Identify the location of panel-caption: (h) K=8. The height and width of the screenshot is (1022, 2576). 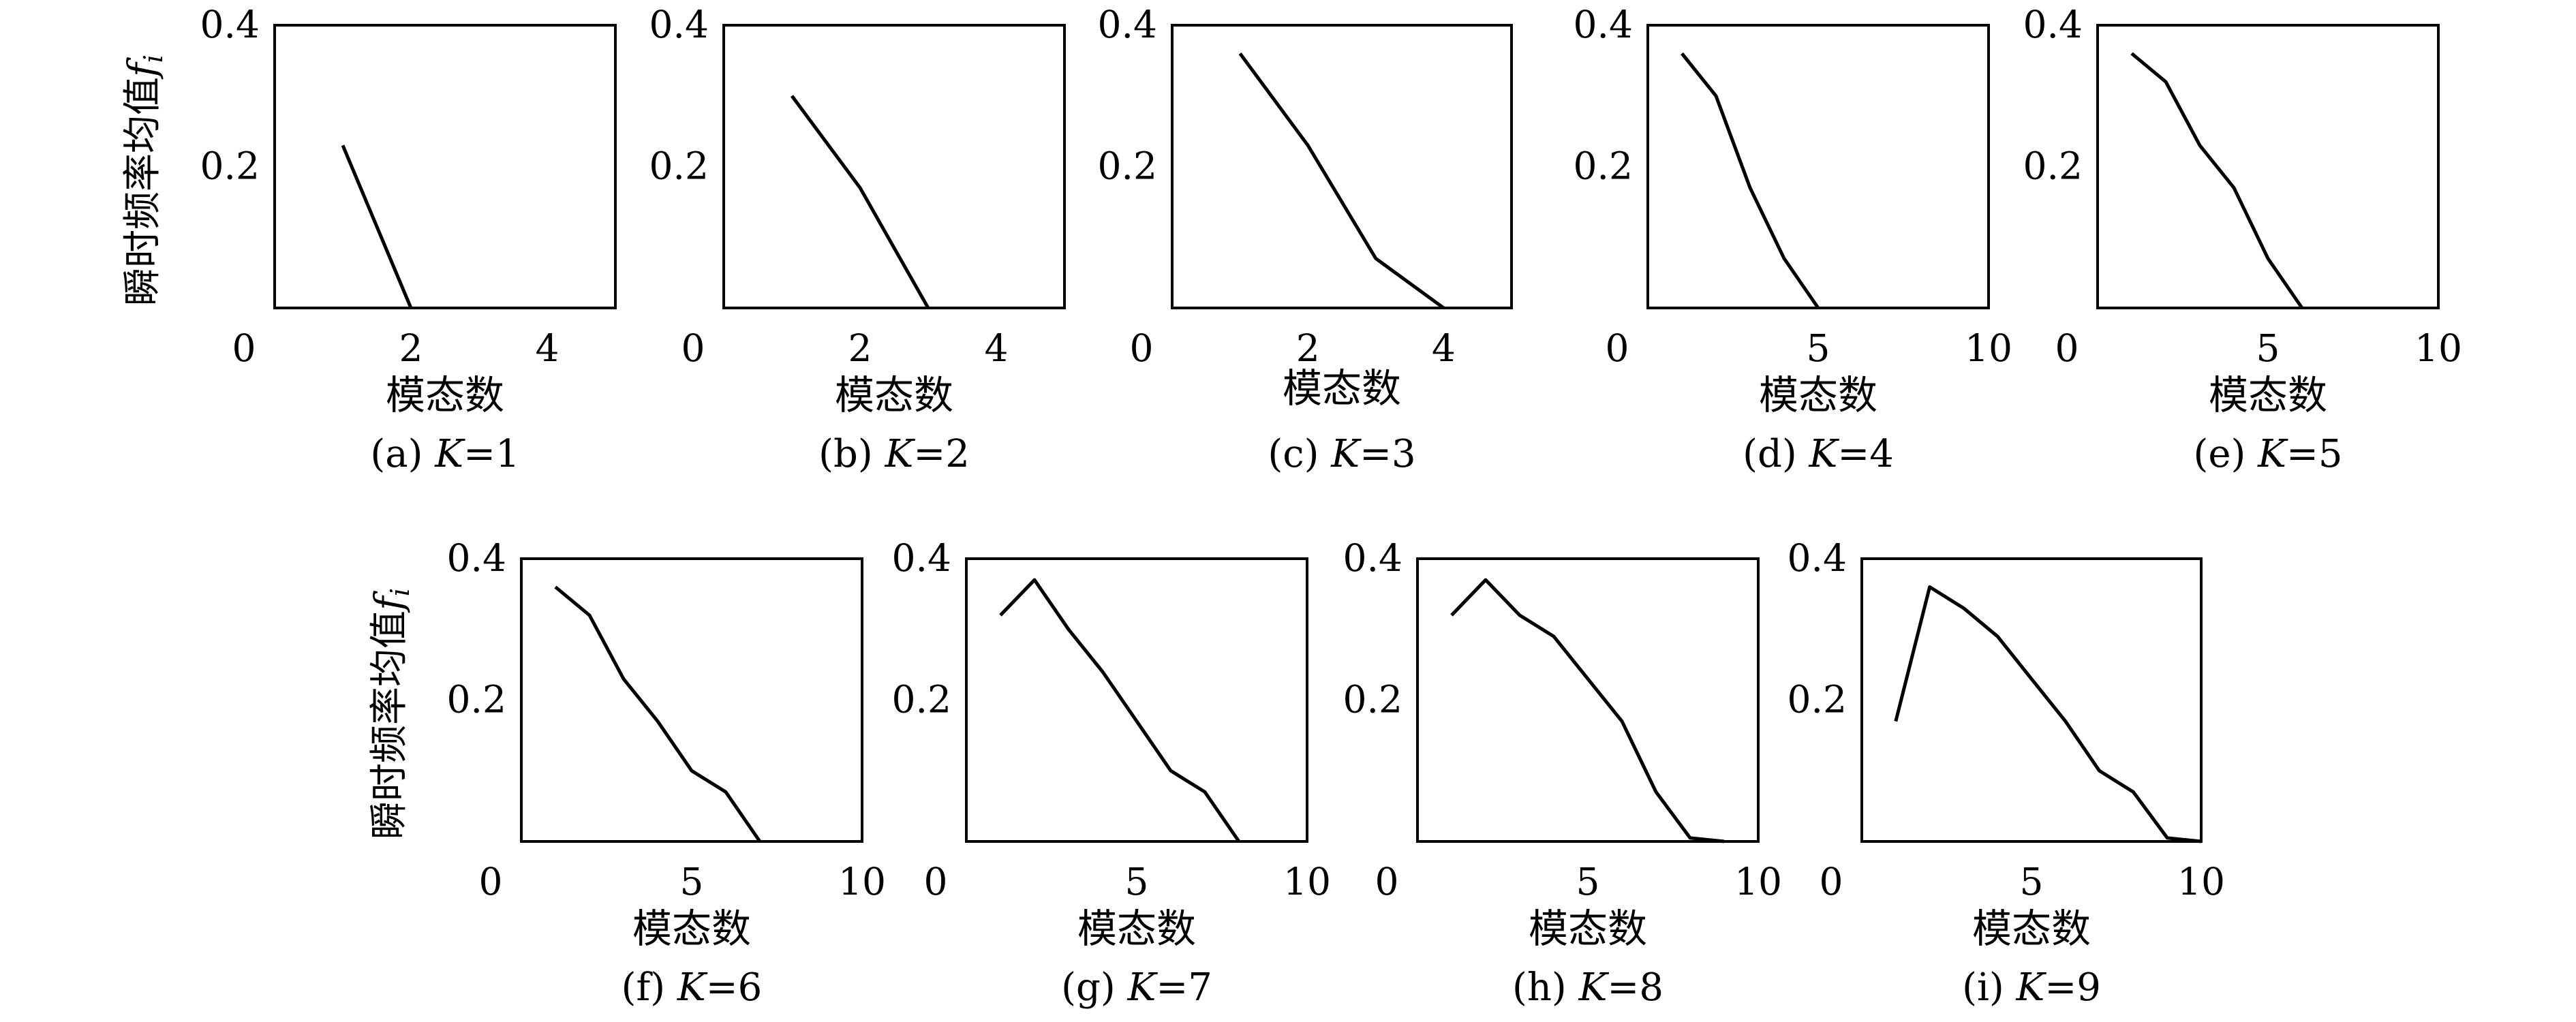
(1587, 987).